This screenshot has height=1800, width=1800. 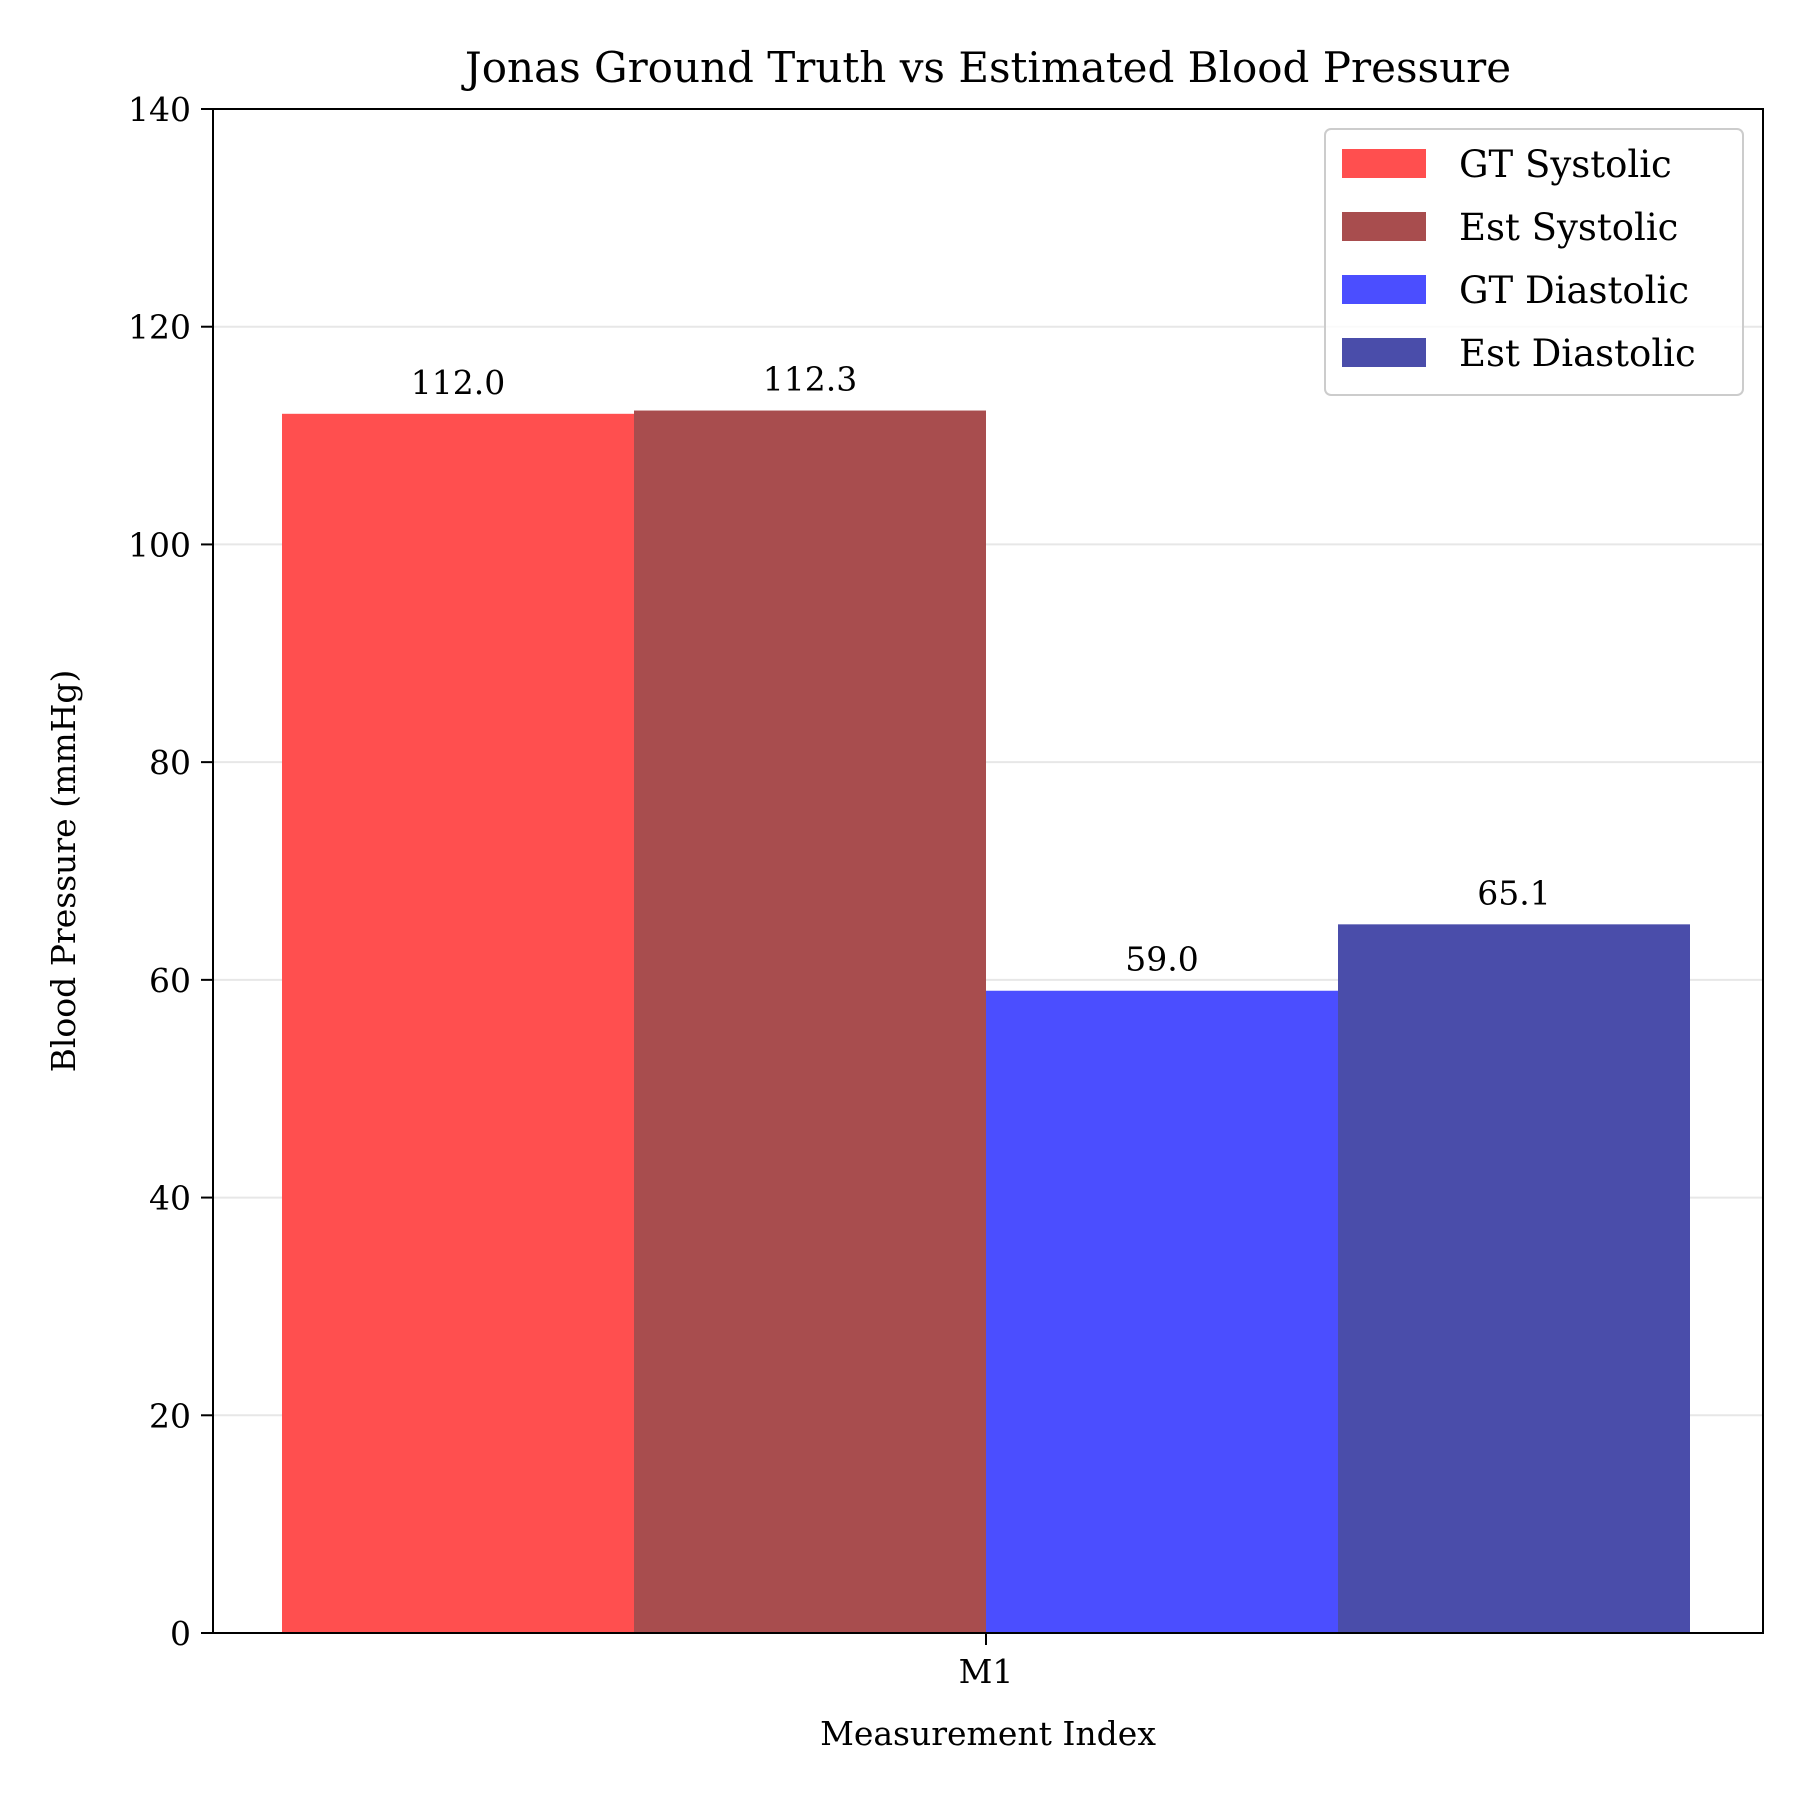 What do you see at coordinates (180, 1633) in the screenshot?
I see `y-tick-label: 0` at bounding box center [180, 1633].